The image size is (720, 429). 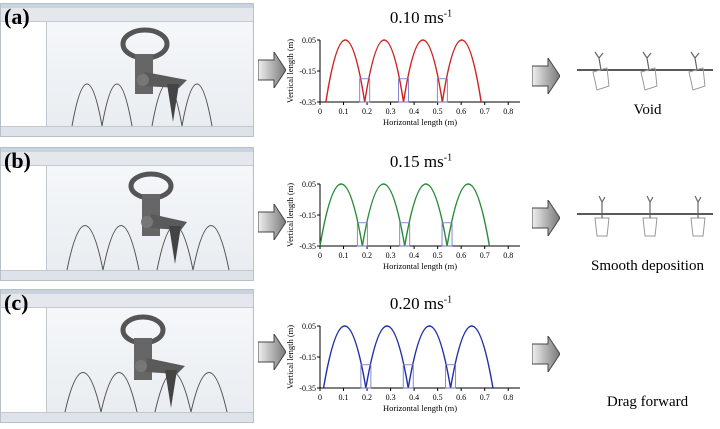 I want to click on deposition-schematic-void, so click(x=645, y=71).